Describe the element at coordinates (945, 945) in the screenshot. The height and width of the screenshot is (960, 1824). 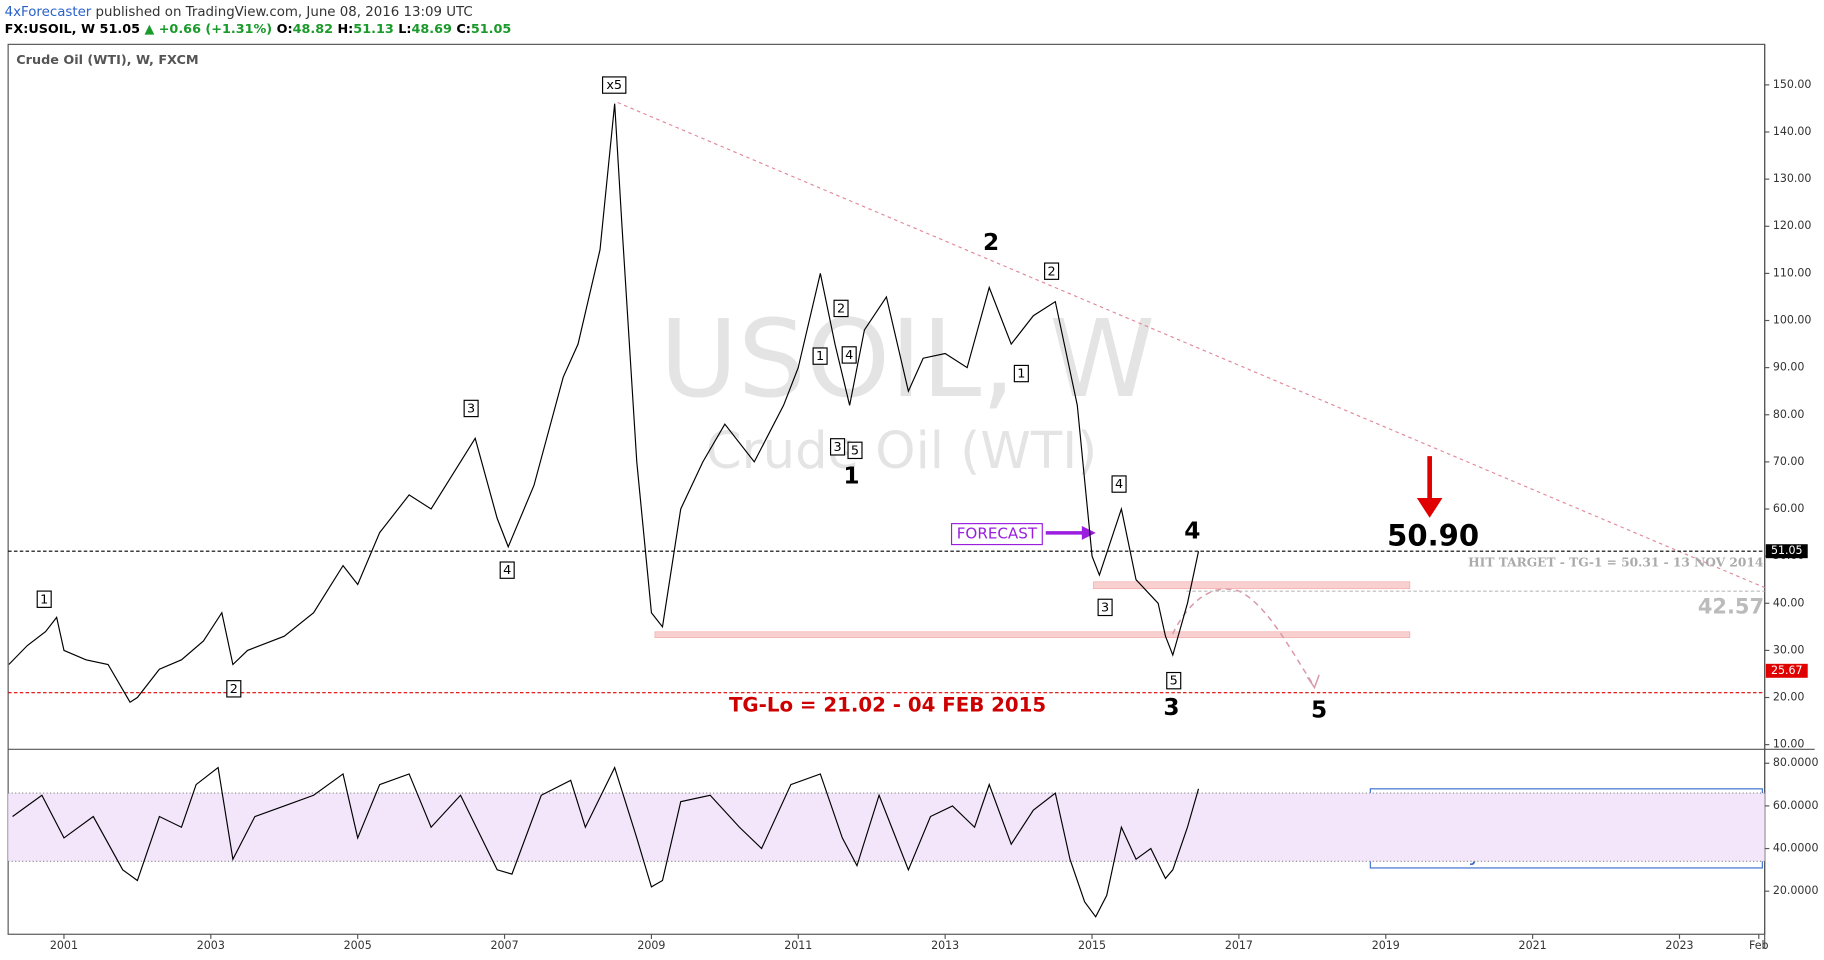
I see `x-tick-label: 2013` at that location.